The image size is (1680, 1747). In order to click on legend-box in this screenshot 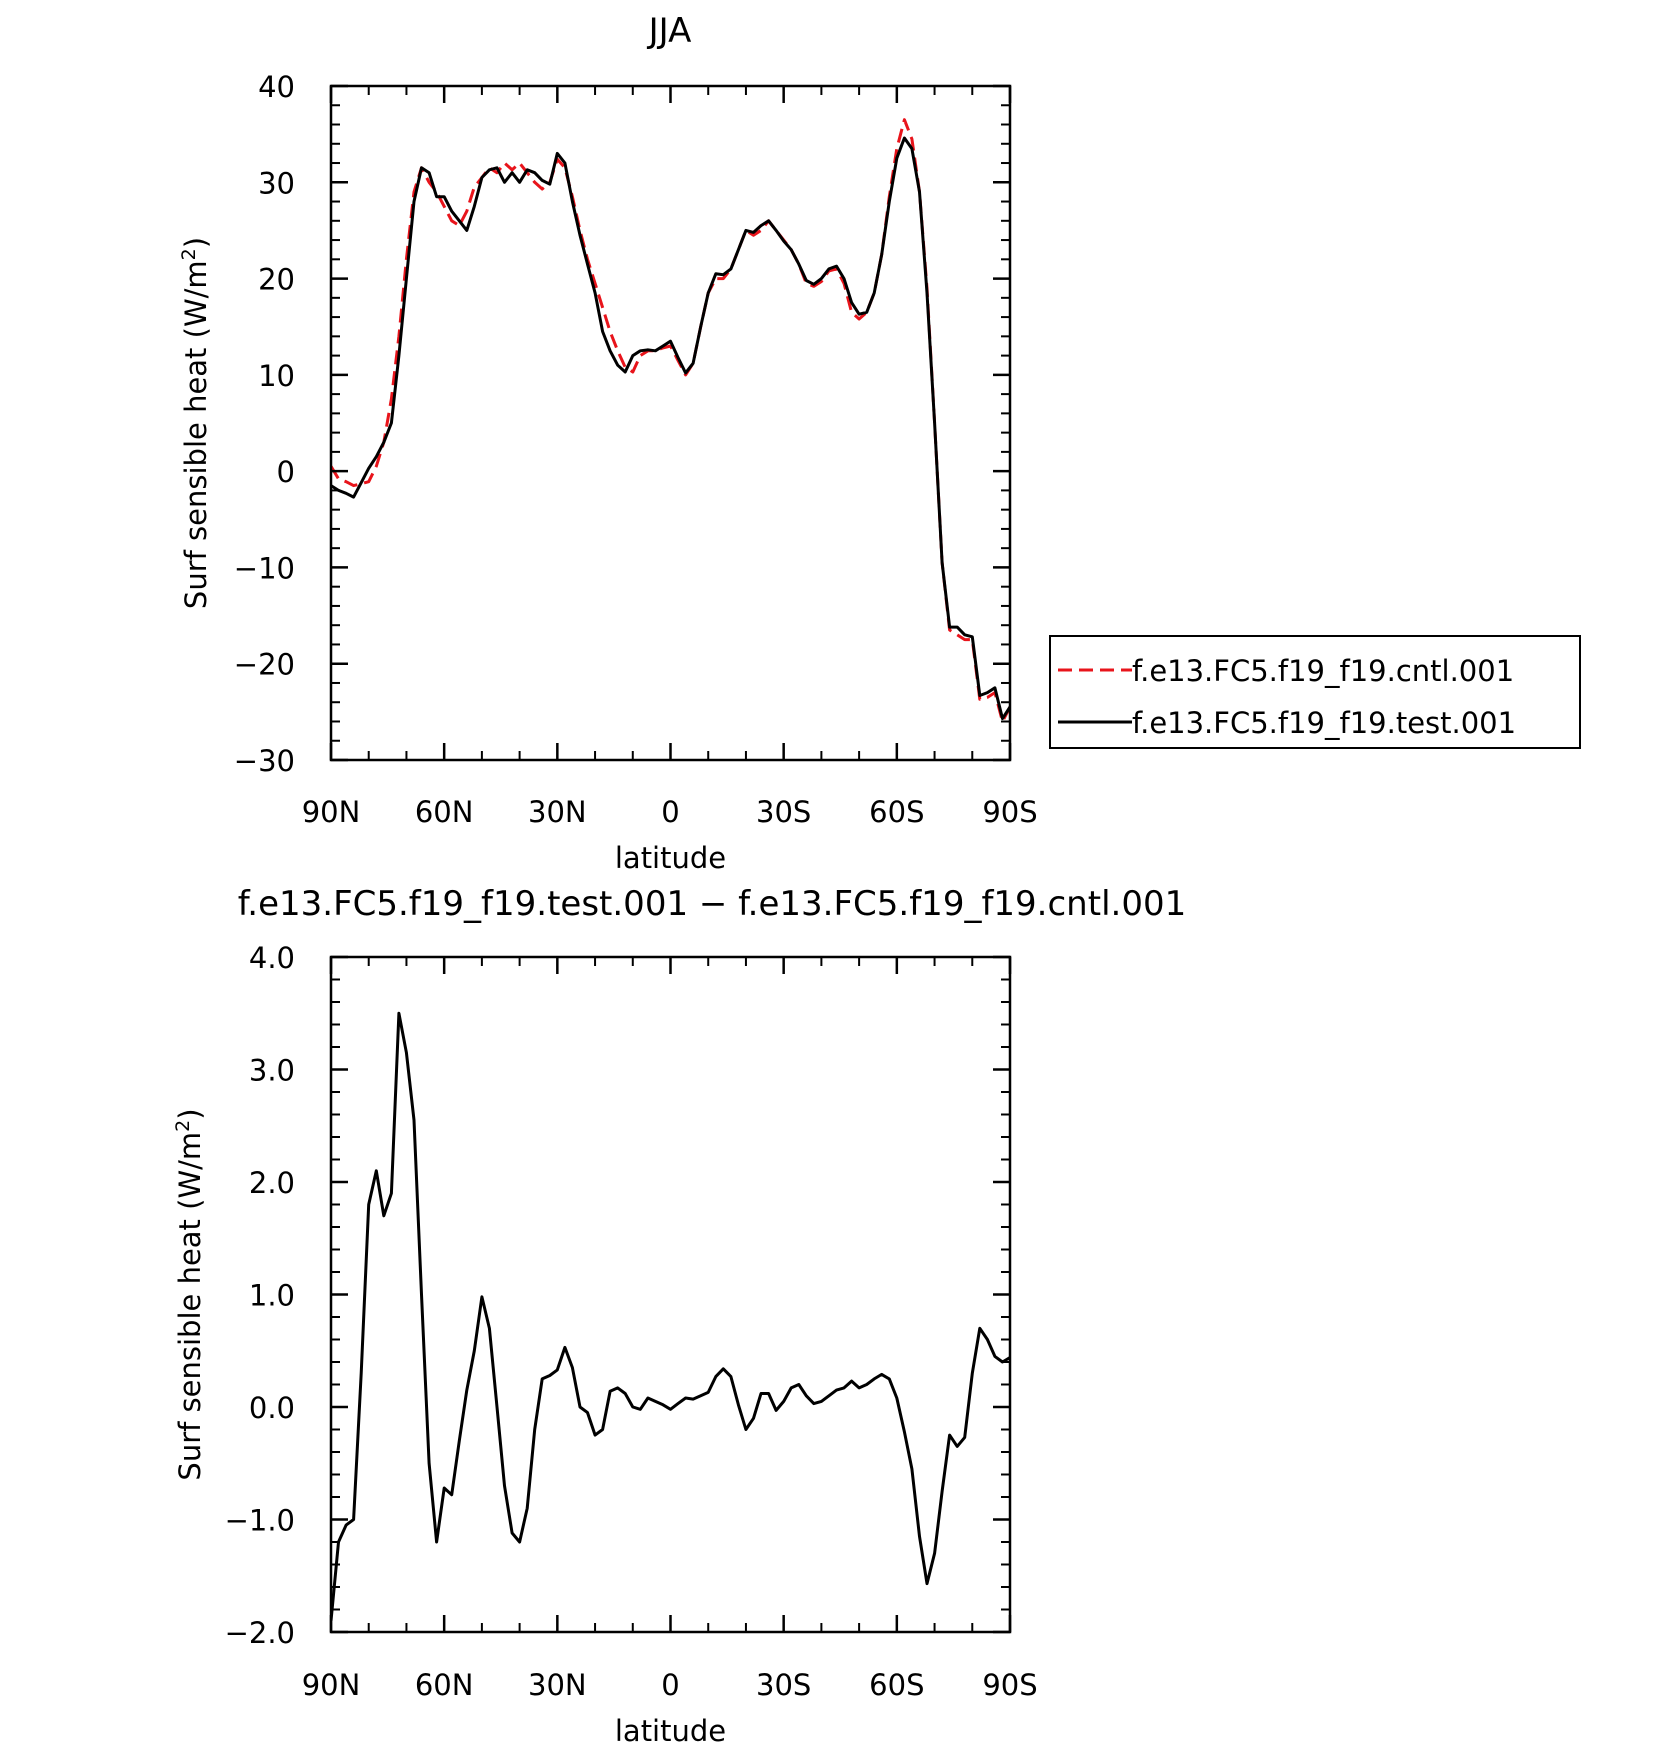, I will do `click(1315, 692)`.